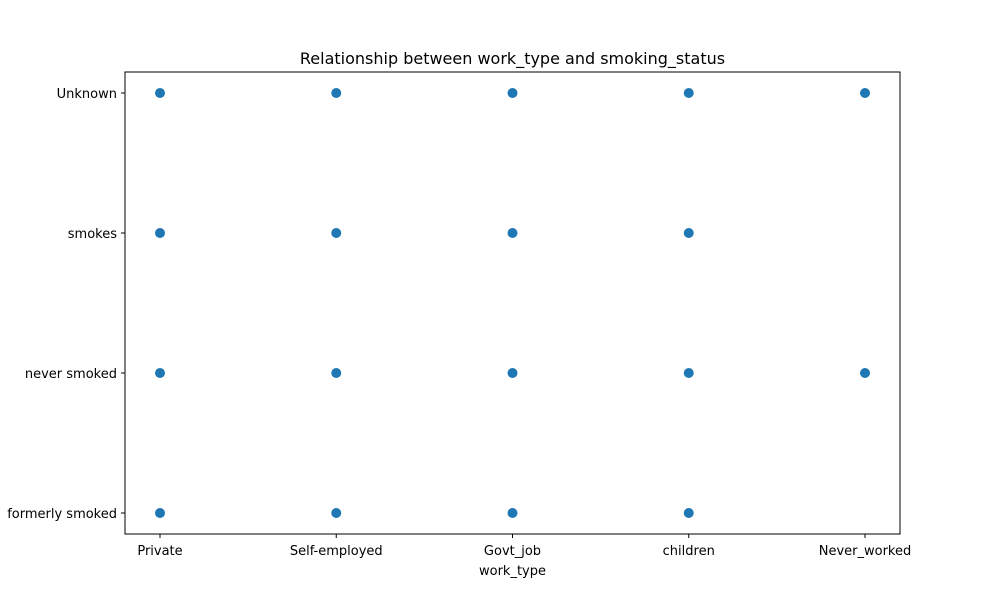  Describe the element at coordinates (865, 93) in the screenshot. I see `data-point-never-worked-unknown` at that location.